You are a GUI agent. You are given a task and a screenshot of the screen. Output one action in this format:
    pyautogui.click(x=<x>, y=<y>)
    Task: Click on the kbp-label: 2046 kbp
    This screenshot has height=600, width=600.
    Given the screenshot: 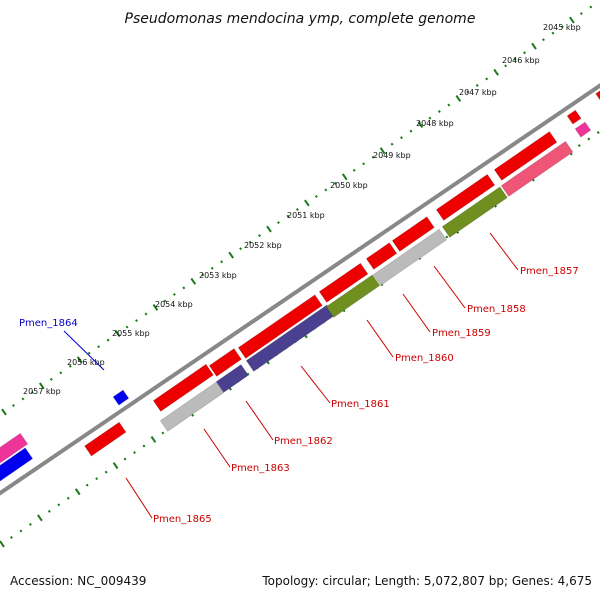 What is the action you would take?
    pyautogui.click(x=521, y=60)
    